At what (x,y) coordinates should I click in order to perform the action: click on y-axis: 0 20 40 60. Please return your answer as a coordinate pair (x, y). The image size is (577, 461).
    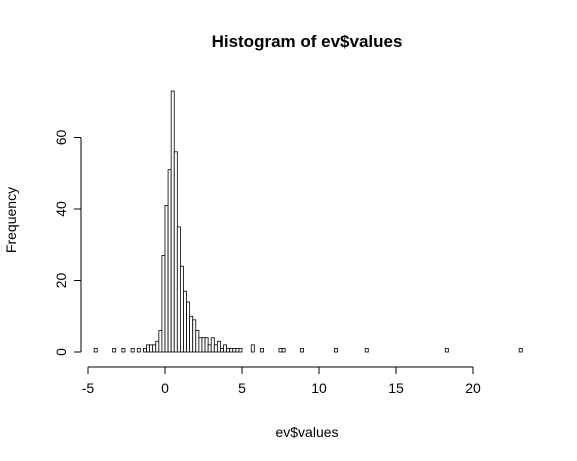
    Looking at the image, I should click on (67, 243).